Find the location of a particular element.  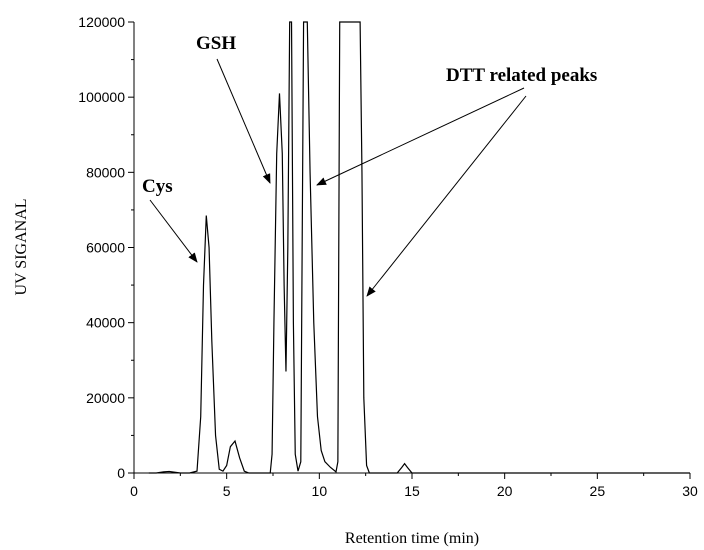

x-axis-label: Retention time (min) is located at coordinates (412, 538).